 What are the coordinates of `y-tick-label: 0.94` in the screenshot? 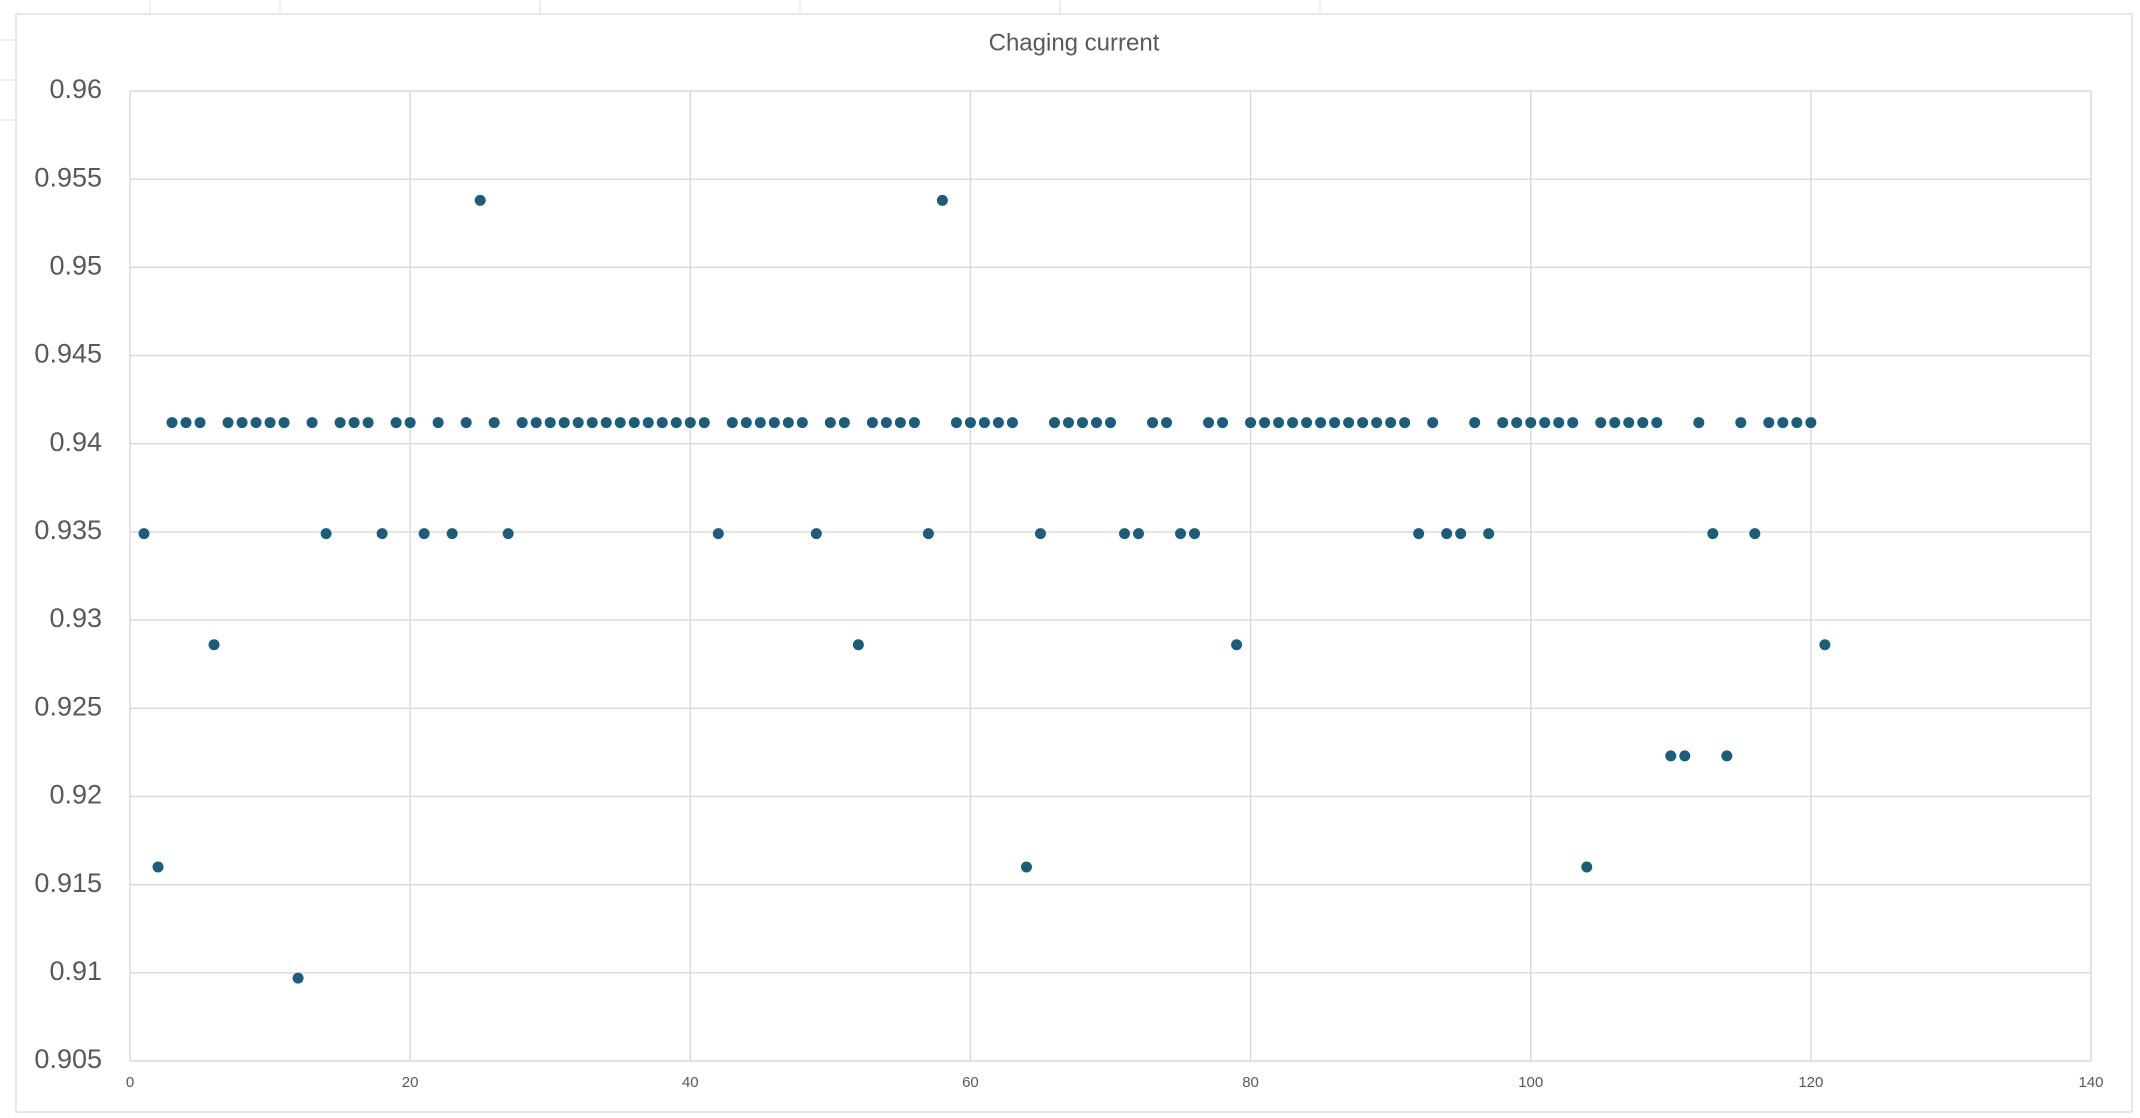 It's located at (75, 442).